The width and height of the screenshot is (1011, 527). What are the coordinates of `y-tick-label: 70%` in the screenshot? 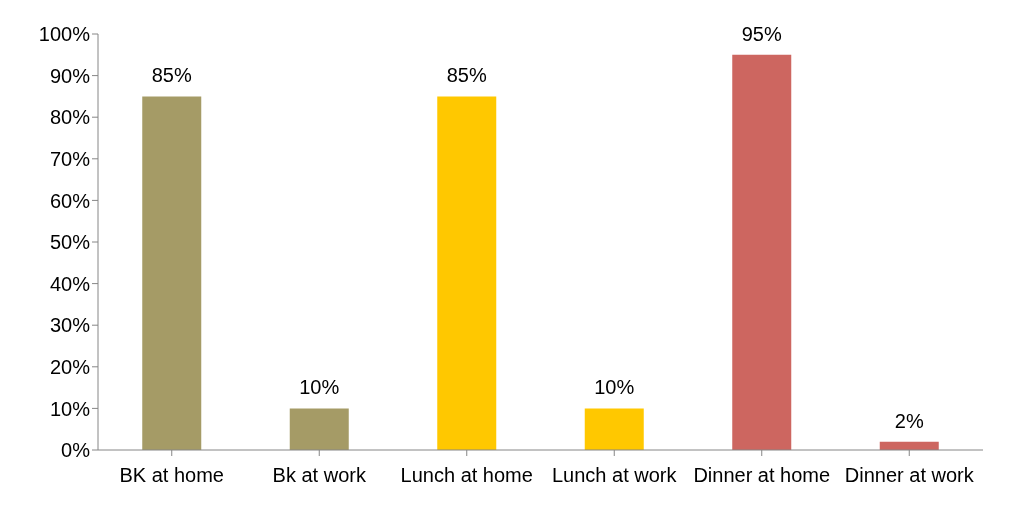 It's located at (70, 158).